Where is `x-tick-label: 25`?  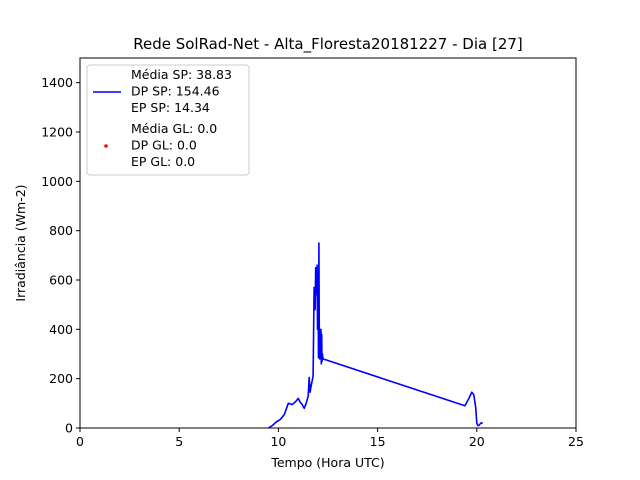
x-tick-label: 25 is located at coordinates (576, 441).